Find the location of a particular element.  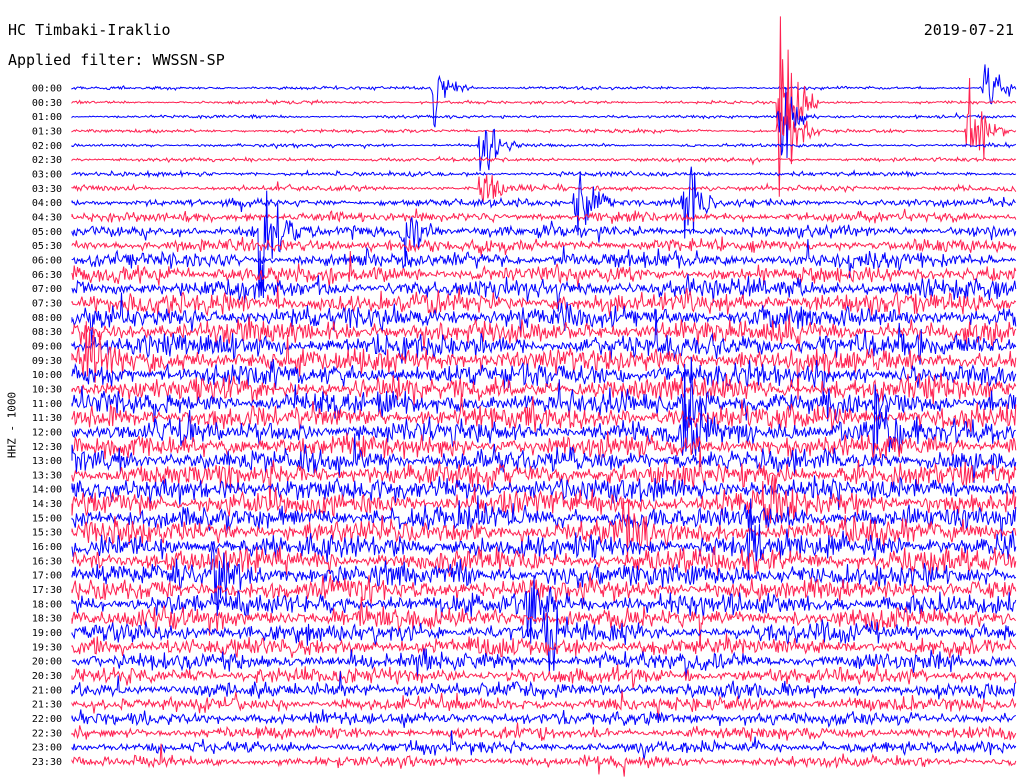

row-time-label: 18:30 is located at coordinates (47, 619).